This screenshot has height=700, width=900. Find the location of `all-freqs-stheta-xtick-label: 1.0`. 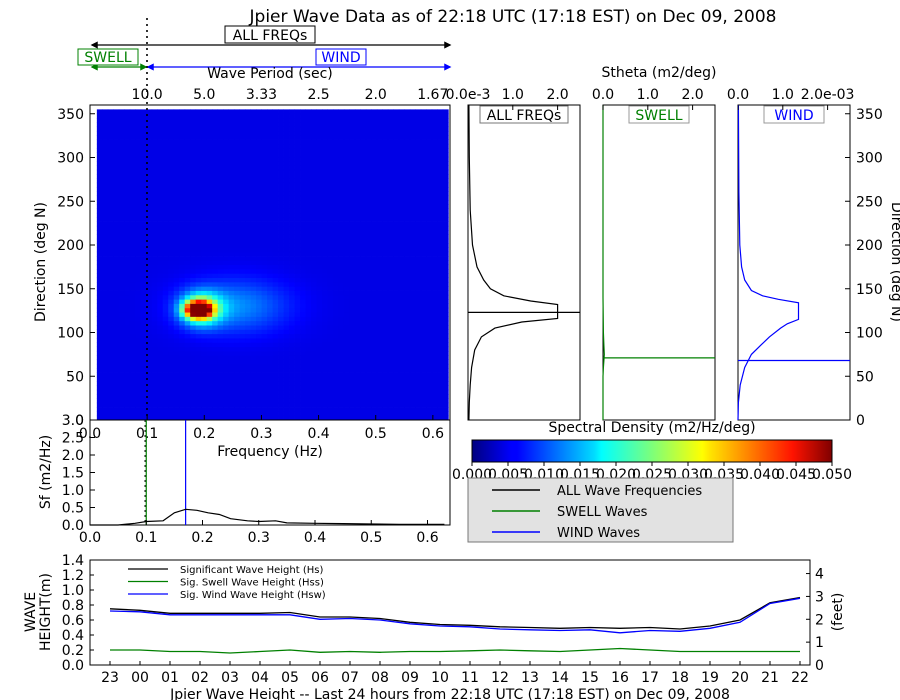

all-freqs-stheta-xtick-label: 1.0 is located at coordinates (513, 95).